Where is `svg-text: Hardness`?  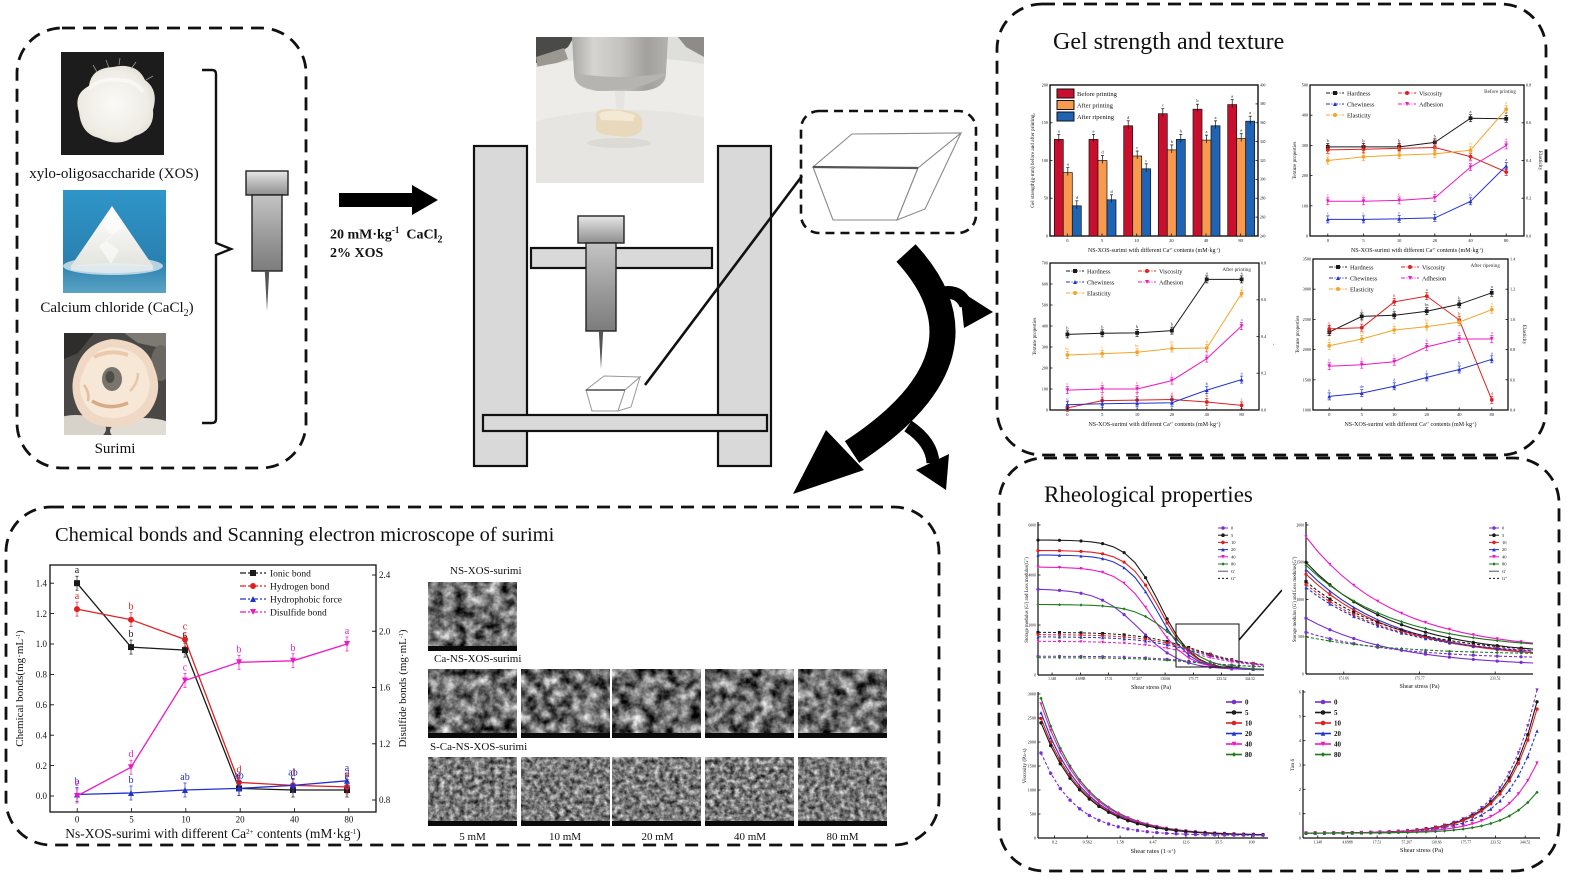
svg-text: Hardness is located at coordinates (1362, 267).